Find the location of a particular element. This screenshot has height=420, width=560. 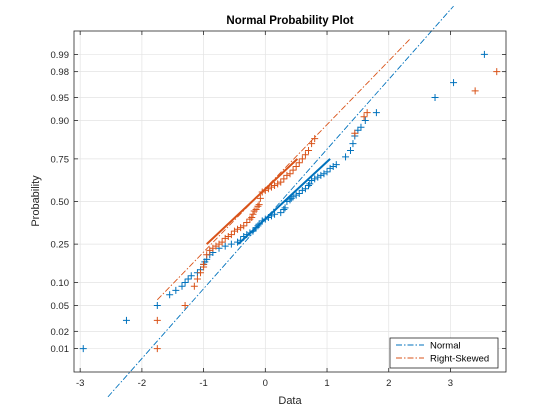

legend: Normal Right-Skewed is located at coordinates (444, 353).